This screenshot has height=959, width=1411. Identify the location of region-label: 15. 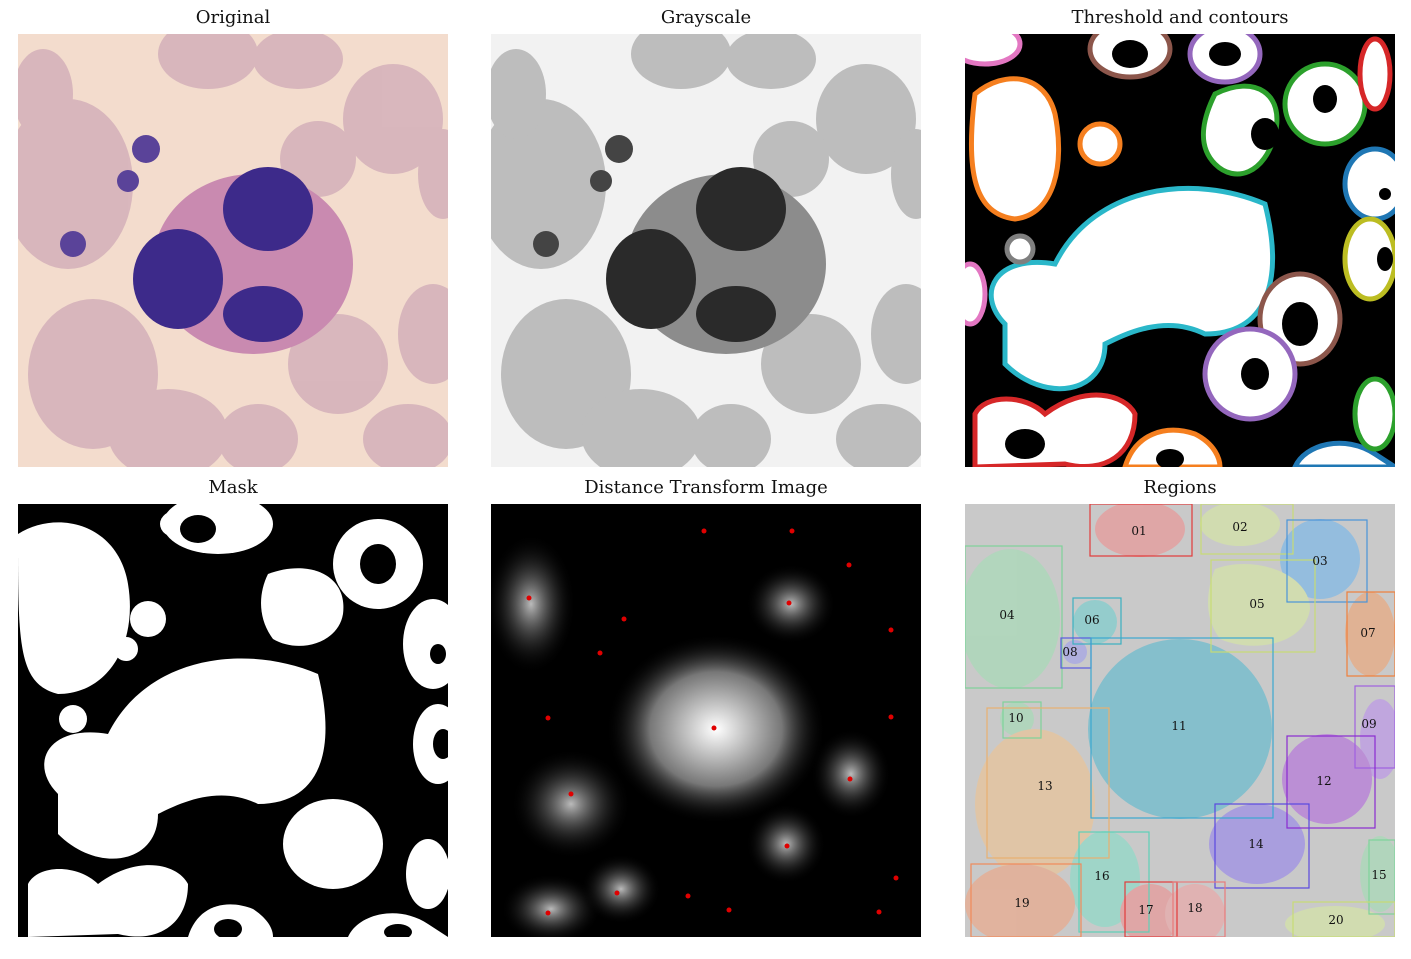
(1378, 875).